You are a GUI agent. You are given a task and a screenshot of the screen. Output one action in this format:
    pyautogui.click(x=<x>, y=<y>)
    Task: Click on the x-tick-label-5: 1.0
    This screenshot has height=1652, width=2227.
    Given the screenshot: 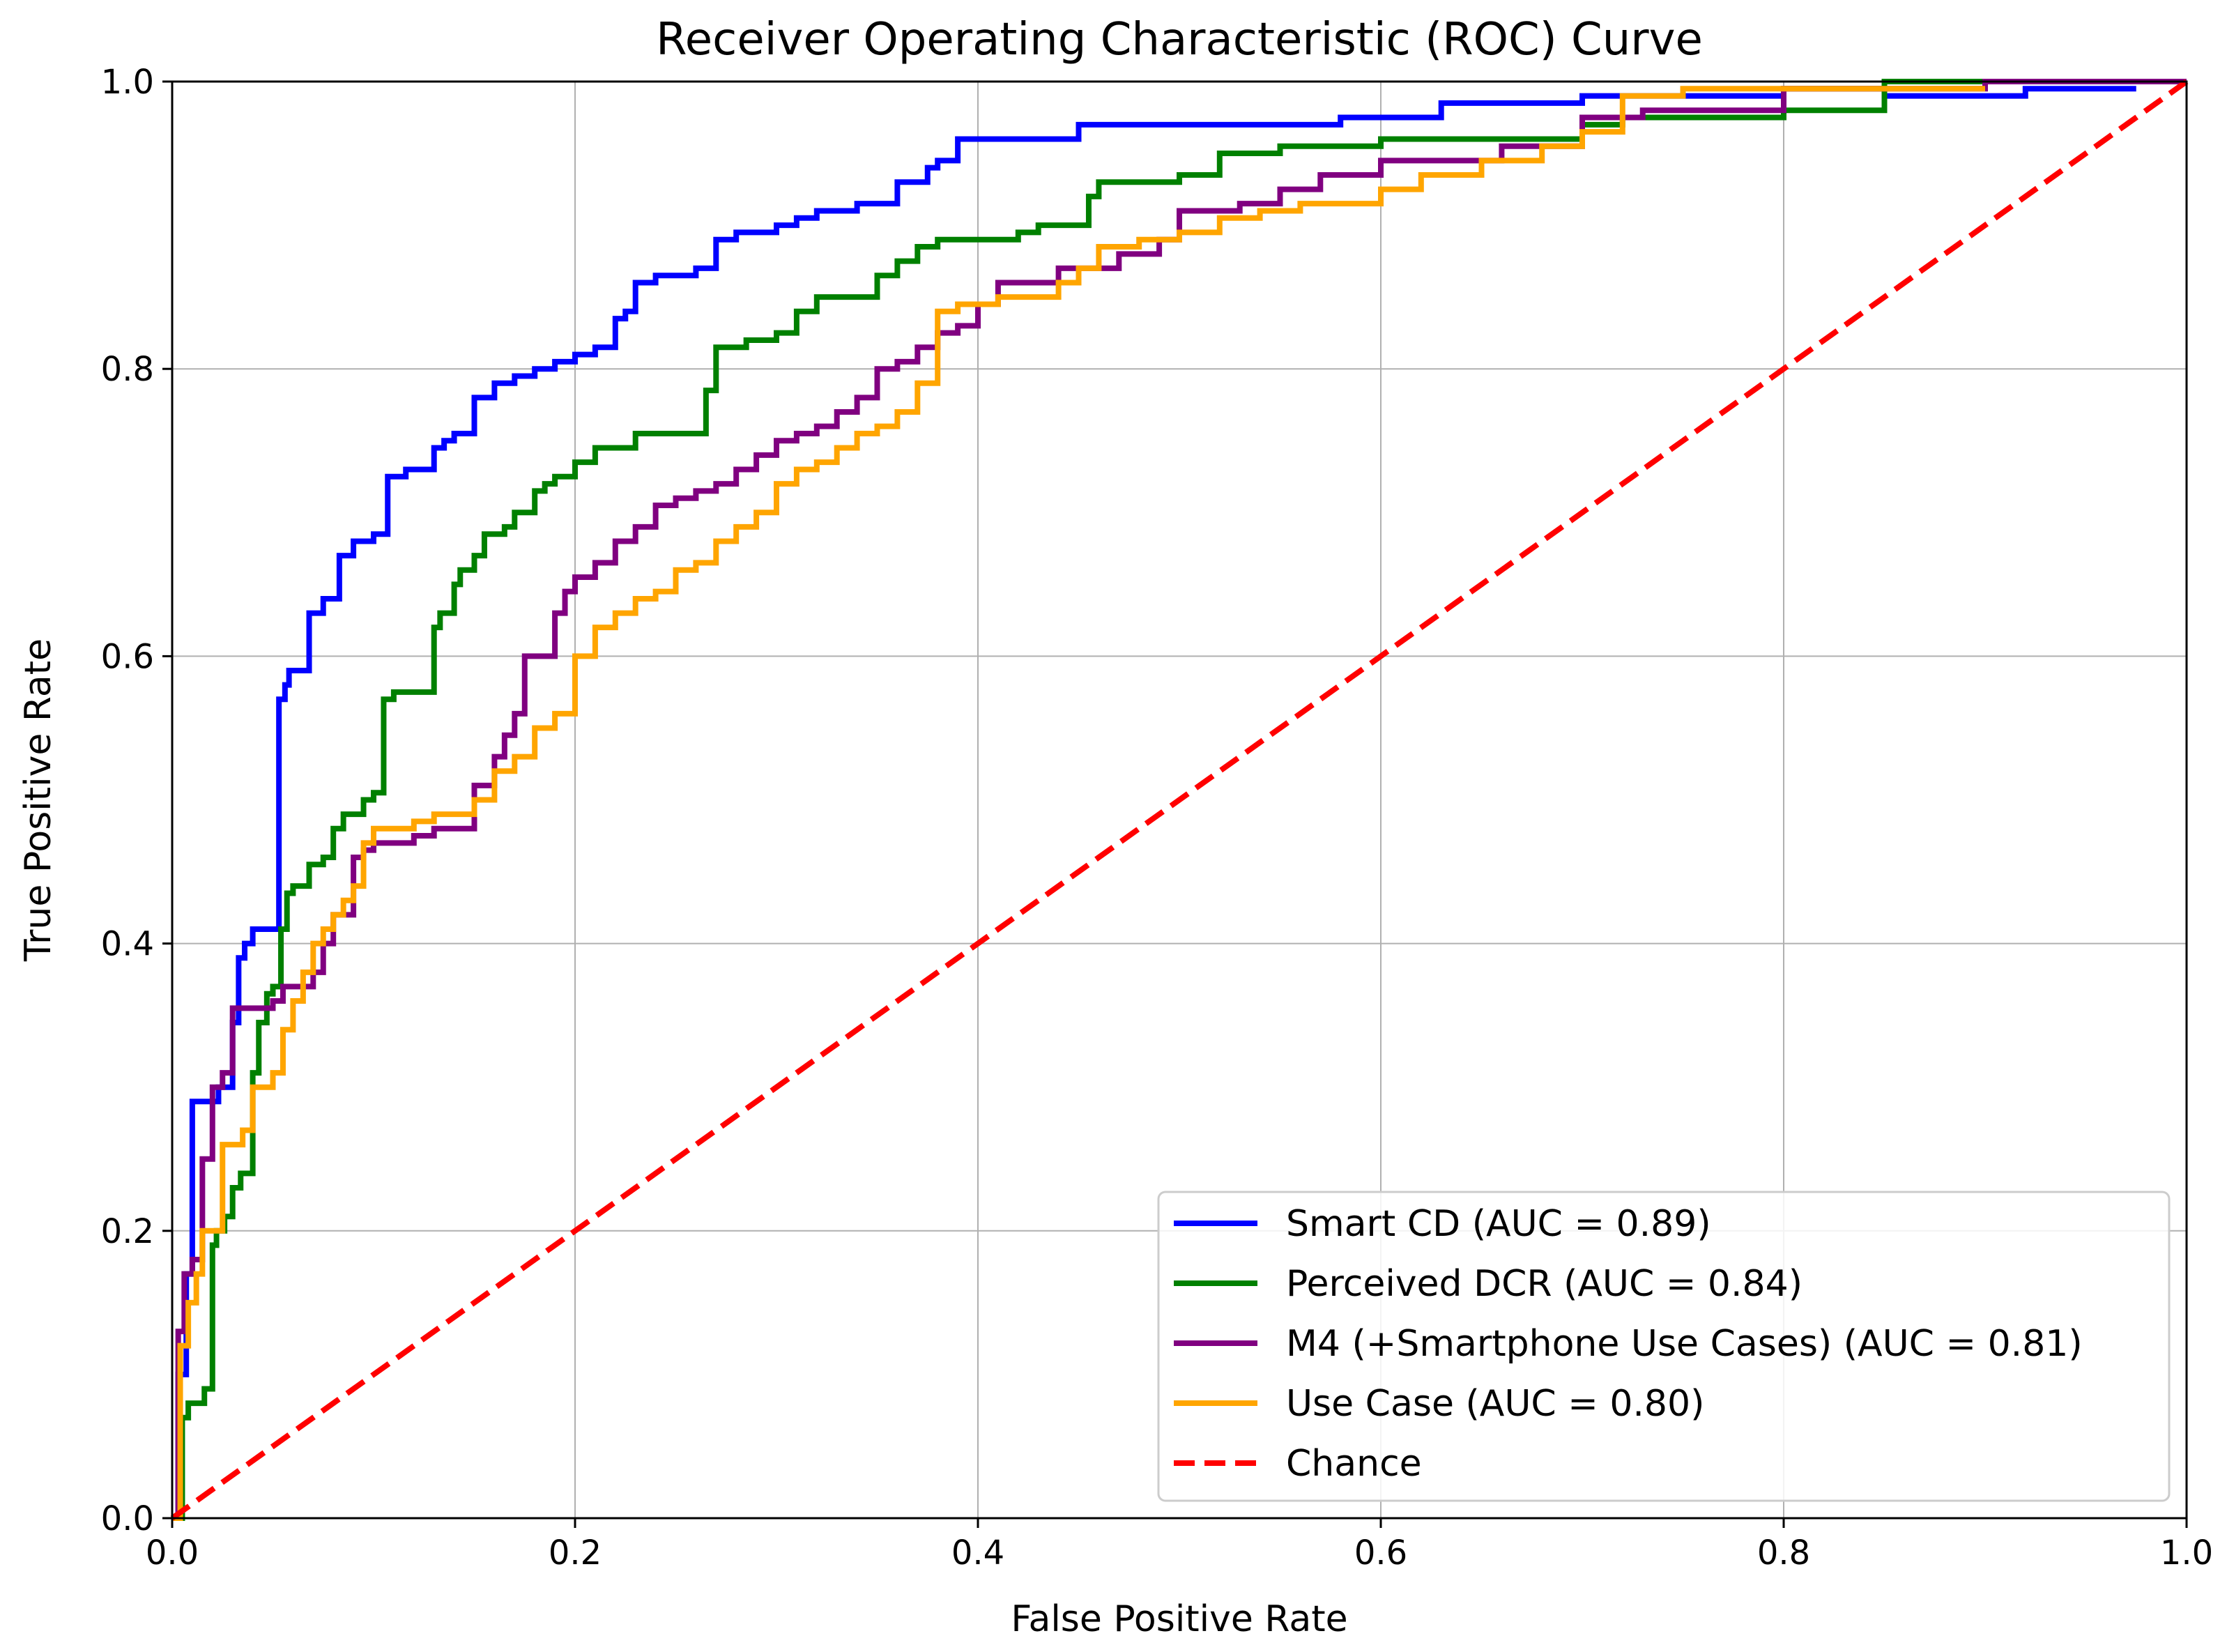 What is the action you would take?
    pyautogui.click(x=2186, y=1554)
    